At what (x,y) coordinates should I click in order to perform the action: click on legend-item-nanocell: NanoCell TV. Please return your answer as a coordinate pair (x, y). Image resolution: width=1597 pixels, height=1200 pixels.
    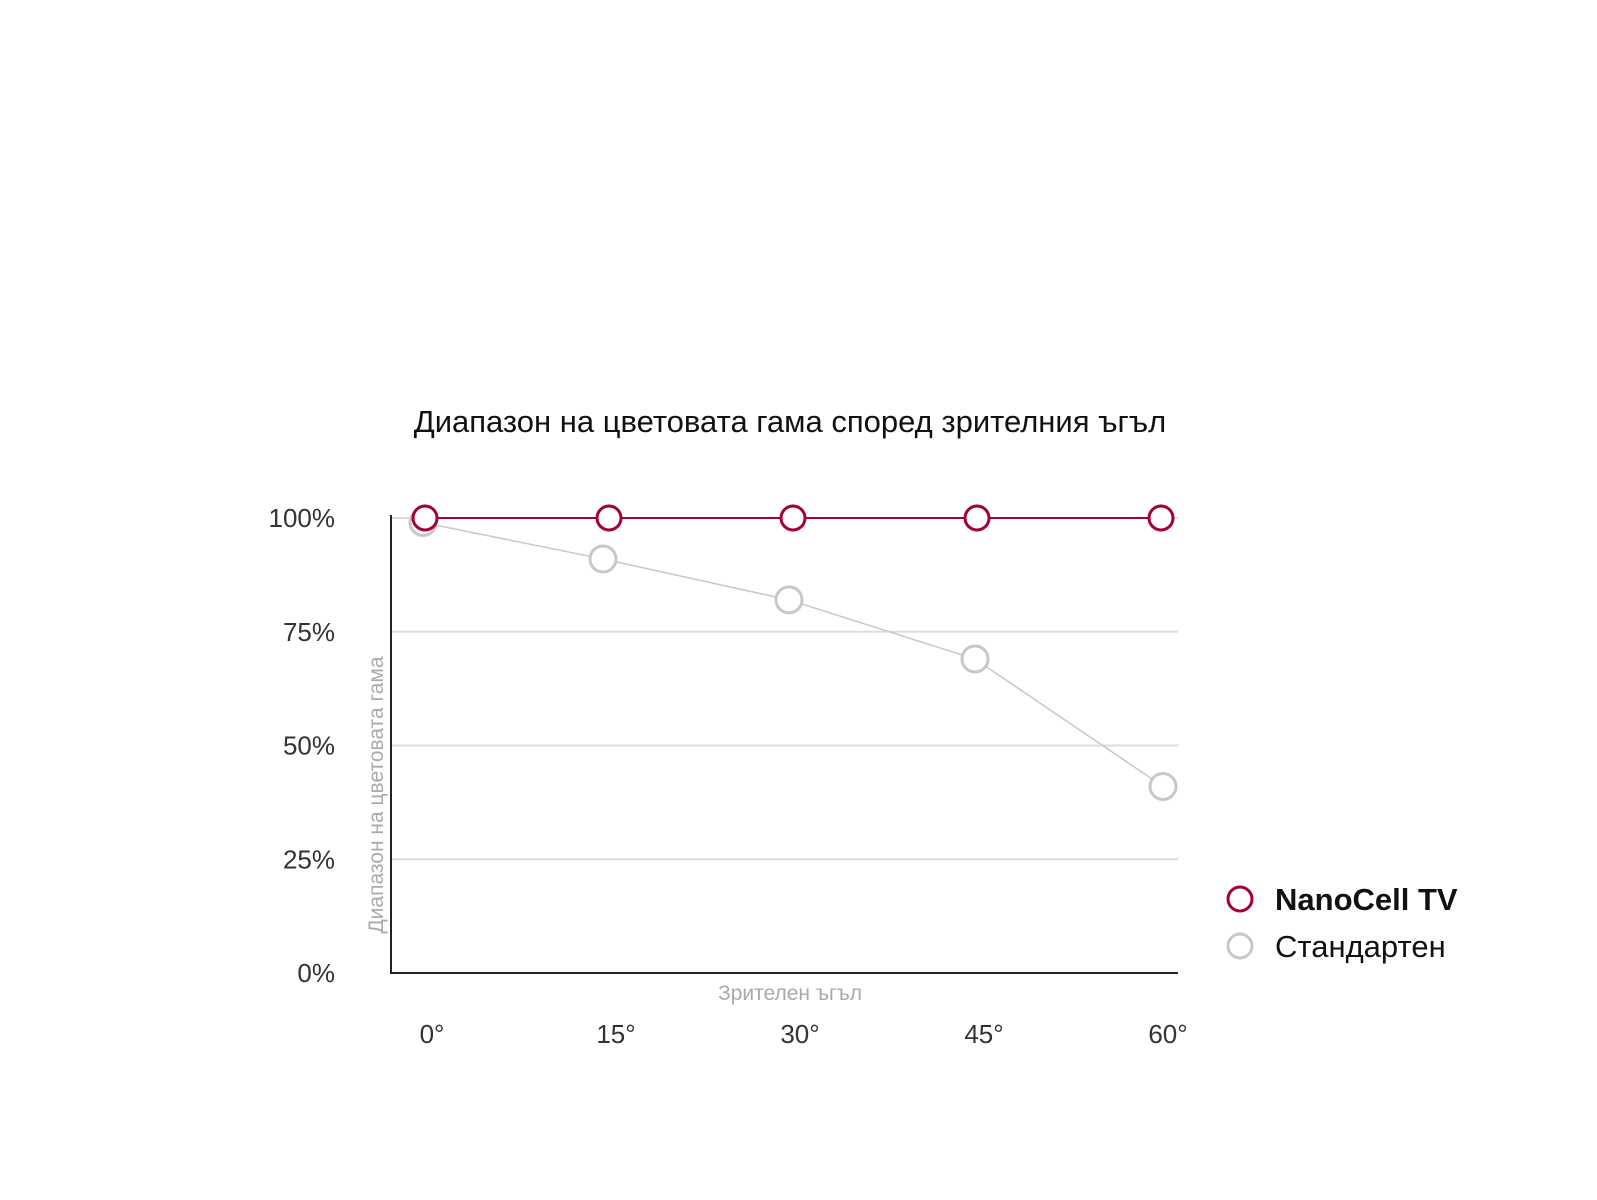
    Looking at the image, I should click on (1342, 899).